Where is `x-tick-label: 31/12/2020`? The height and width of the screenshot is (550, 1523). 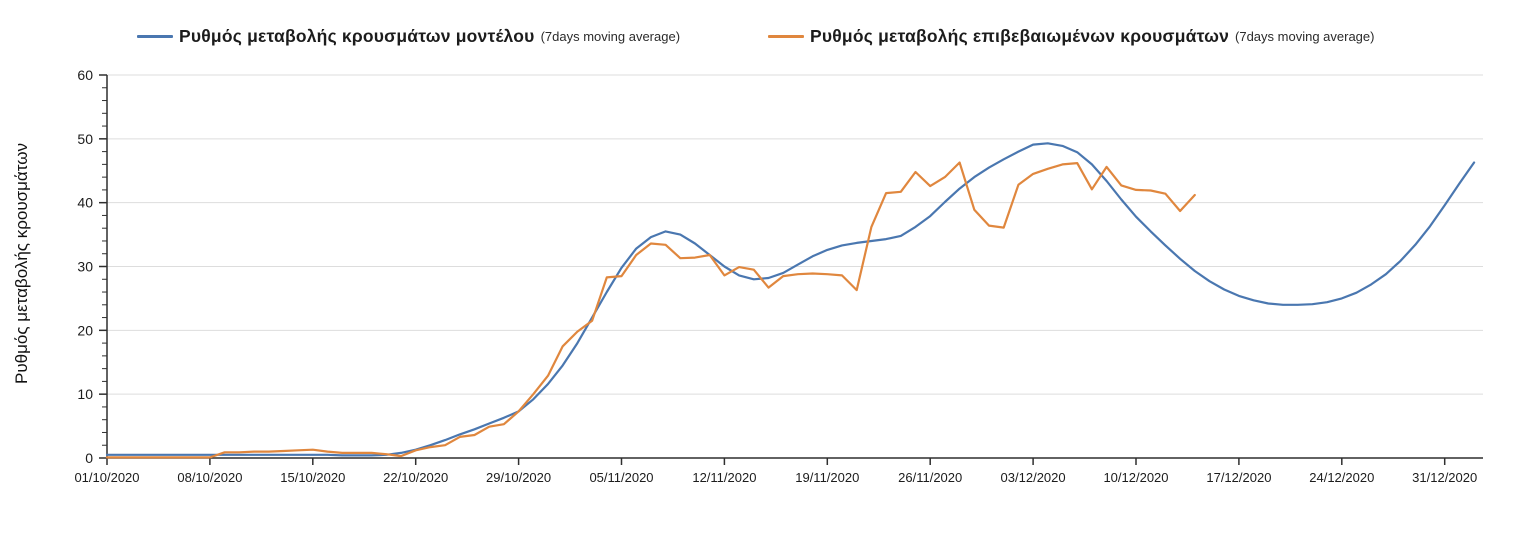
x-tick-label: 31/12/2020 is located at coordinates (1444, 477).